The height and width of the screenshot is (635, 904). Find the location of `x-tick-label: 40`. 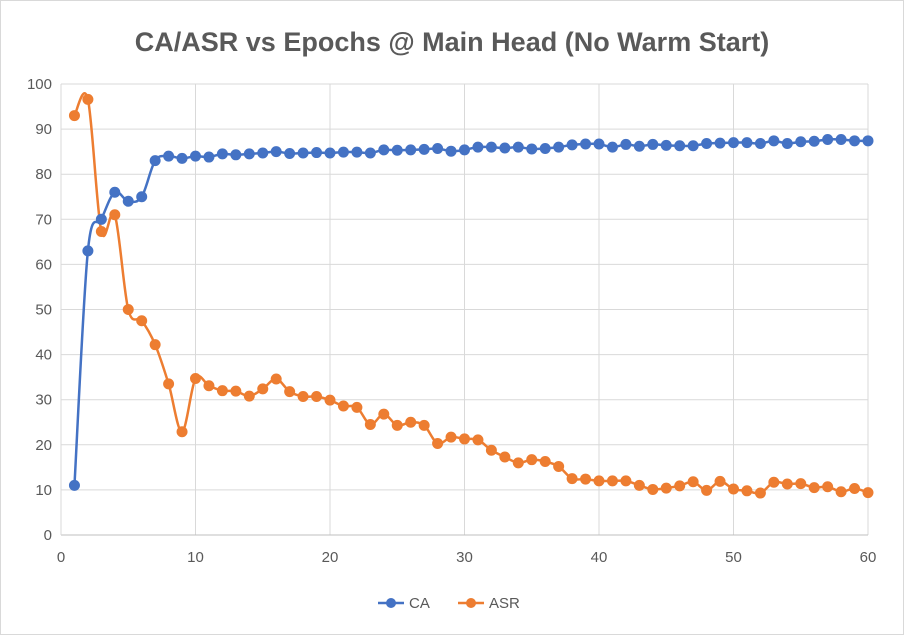

x-tick-label: 40 is located at coordinates (599, 557).